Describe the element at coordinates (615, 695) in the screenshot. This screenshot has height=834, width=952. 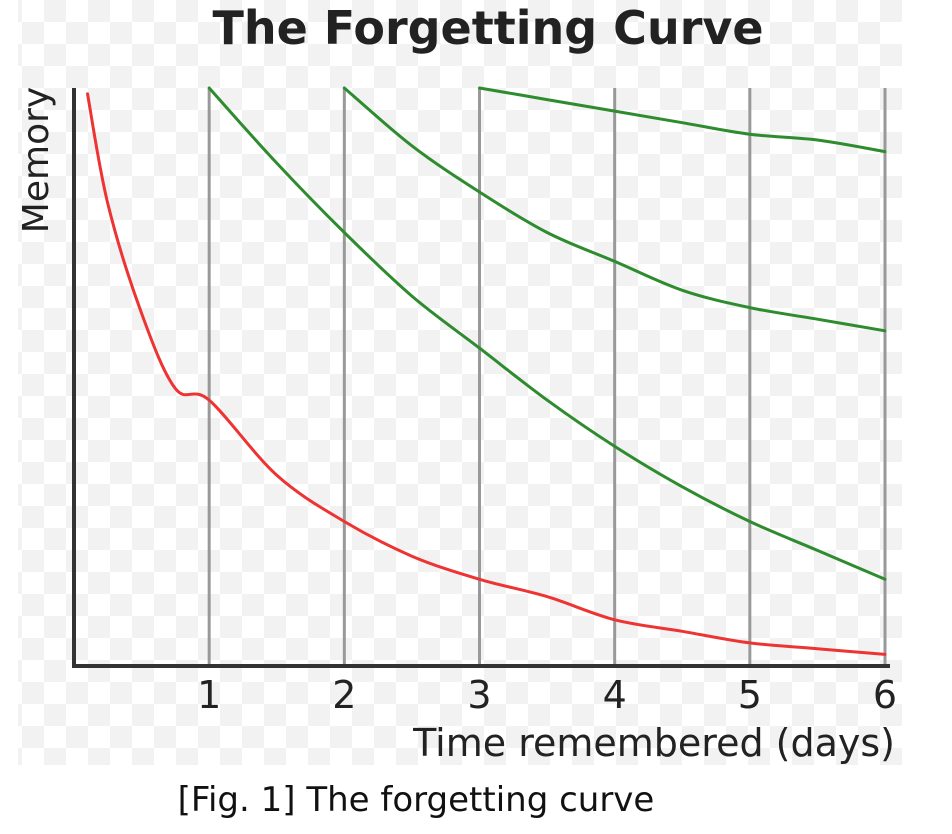
I see `x-tick-label-4: 4` at that location.